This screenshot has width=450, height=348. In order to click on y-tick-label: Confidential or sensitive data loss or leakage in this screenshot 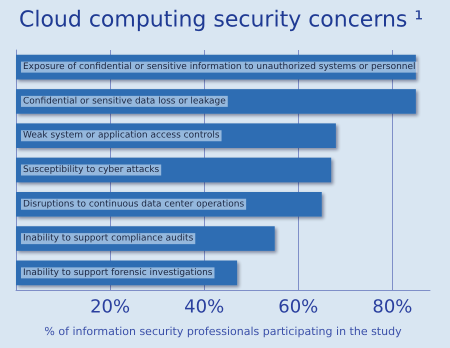, I will do `click(124, 101)`.